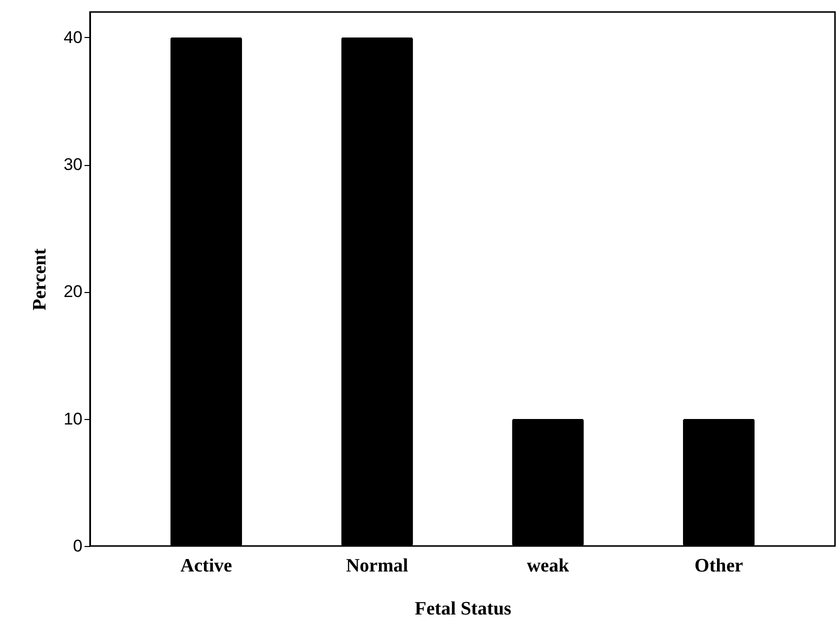 This screenshot has width=838, height=636. Describe the element at coordinates (73, 164) in the screenshot. I see `y-tick-label: 30` at that location.